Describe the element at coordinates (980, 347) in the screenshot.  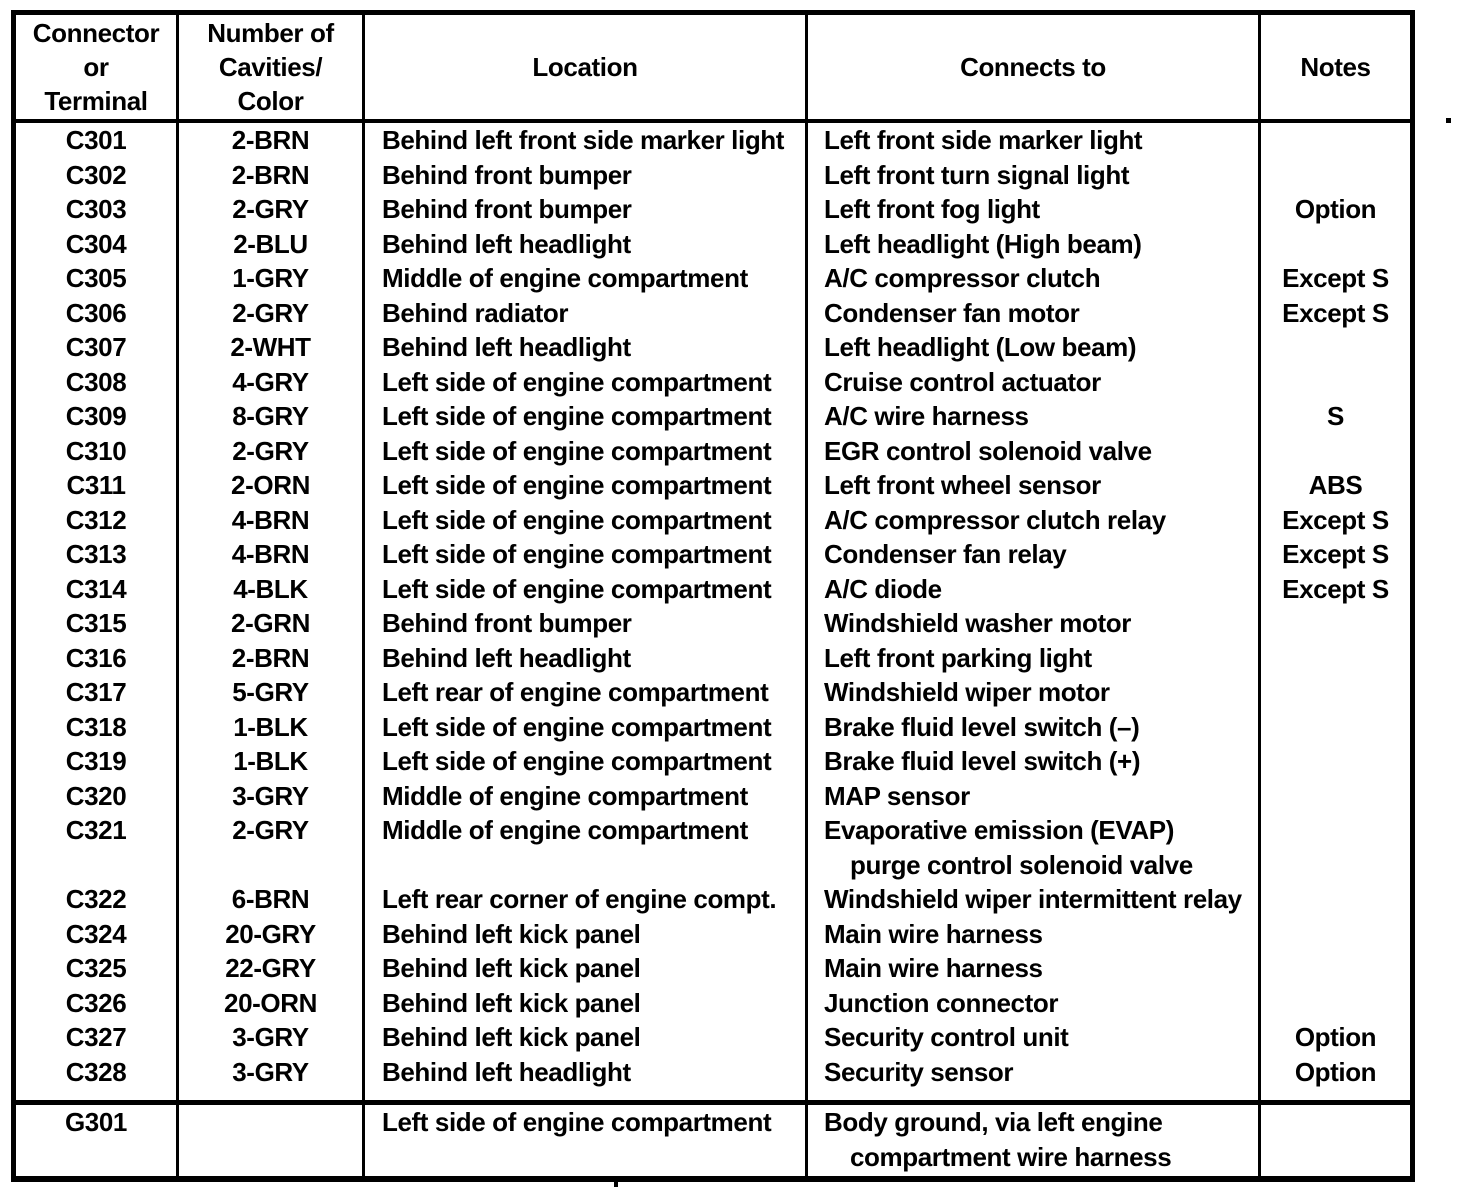
I see `connects-to-line: Left headlight (Low beam)` at that location.